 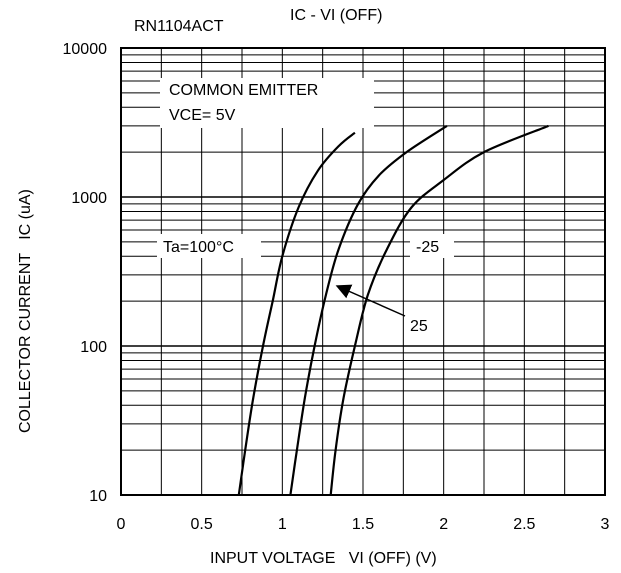 What do you see at coordinates (98, 496) in the screenshot?
I see `y-tick-label: 10` at bounding box center [98, 496].